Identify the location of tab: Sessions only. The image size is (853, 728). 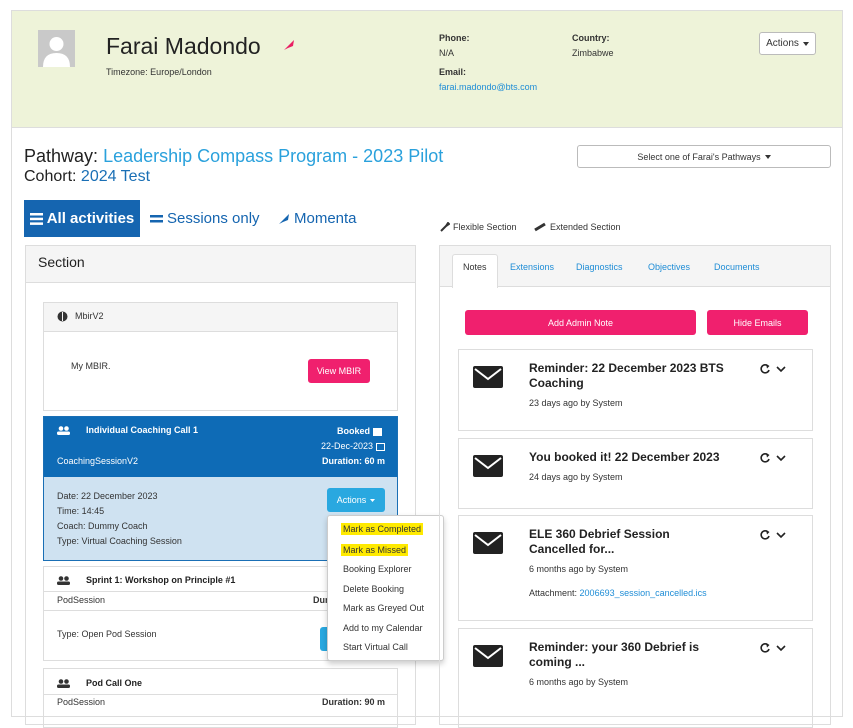
(205, 218).